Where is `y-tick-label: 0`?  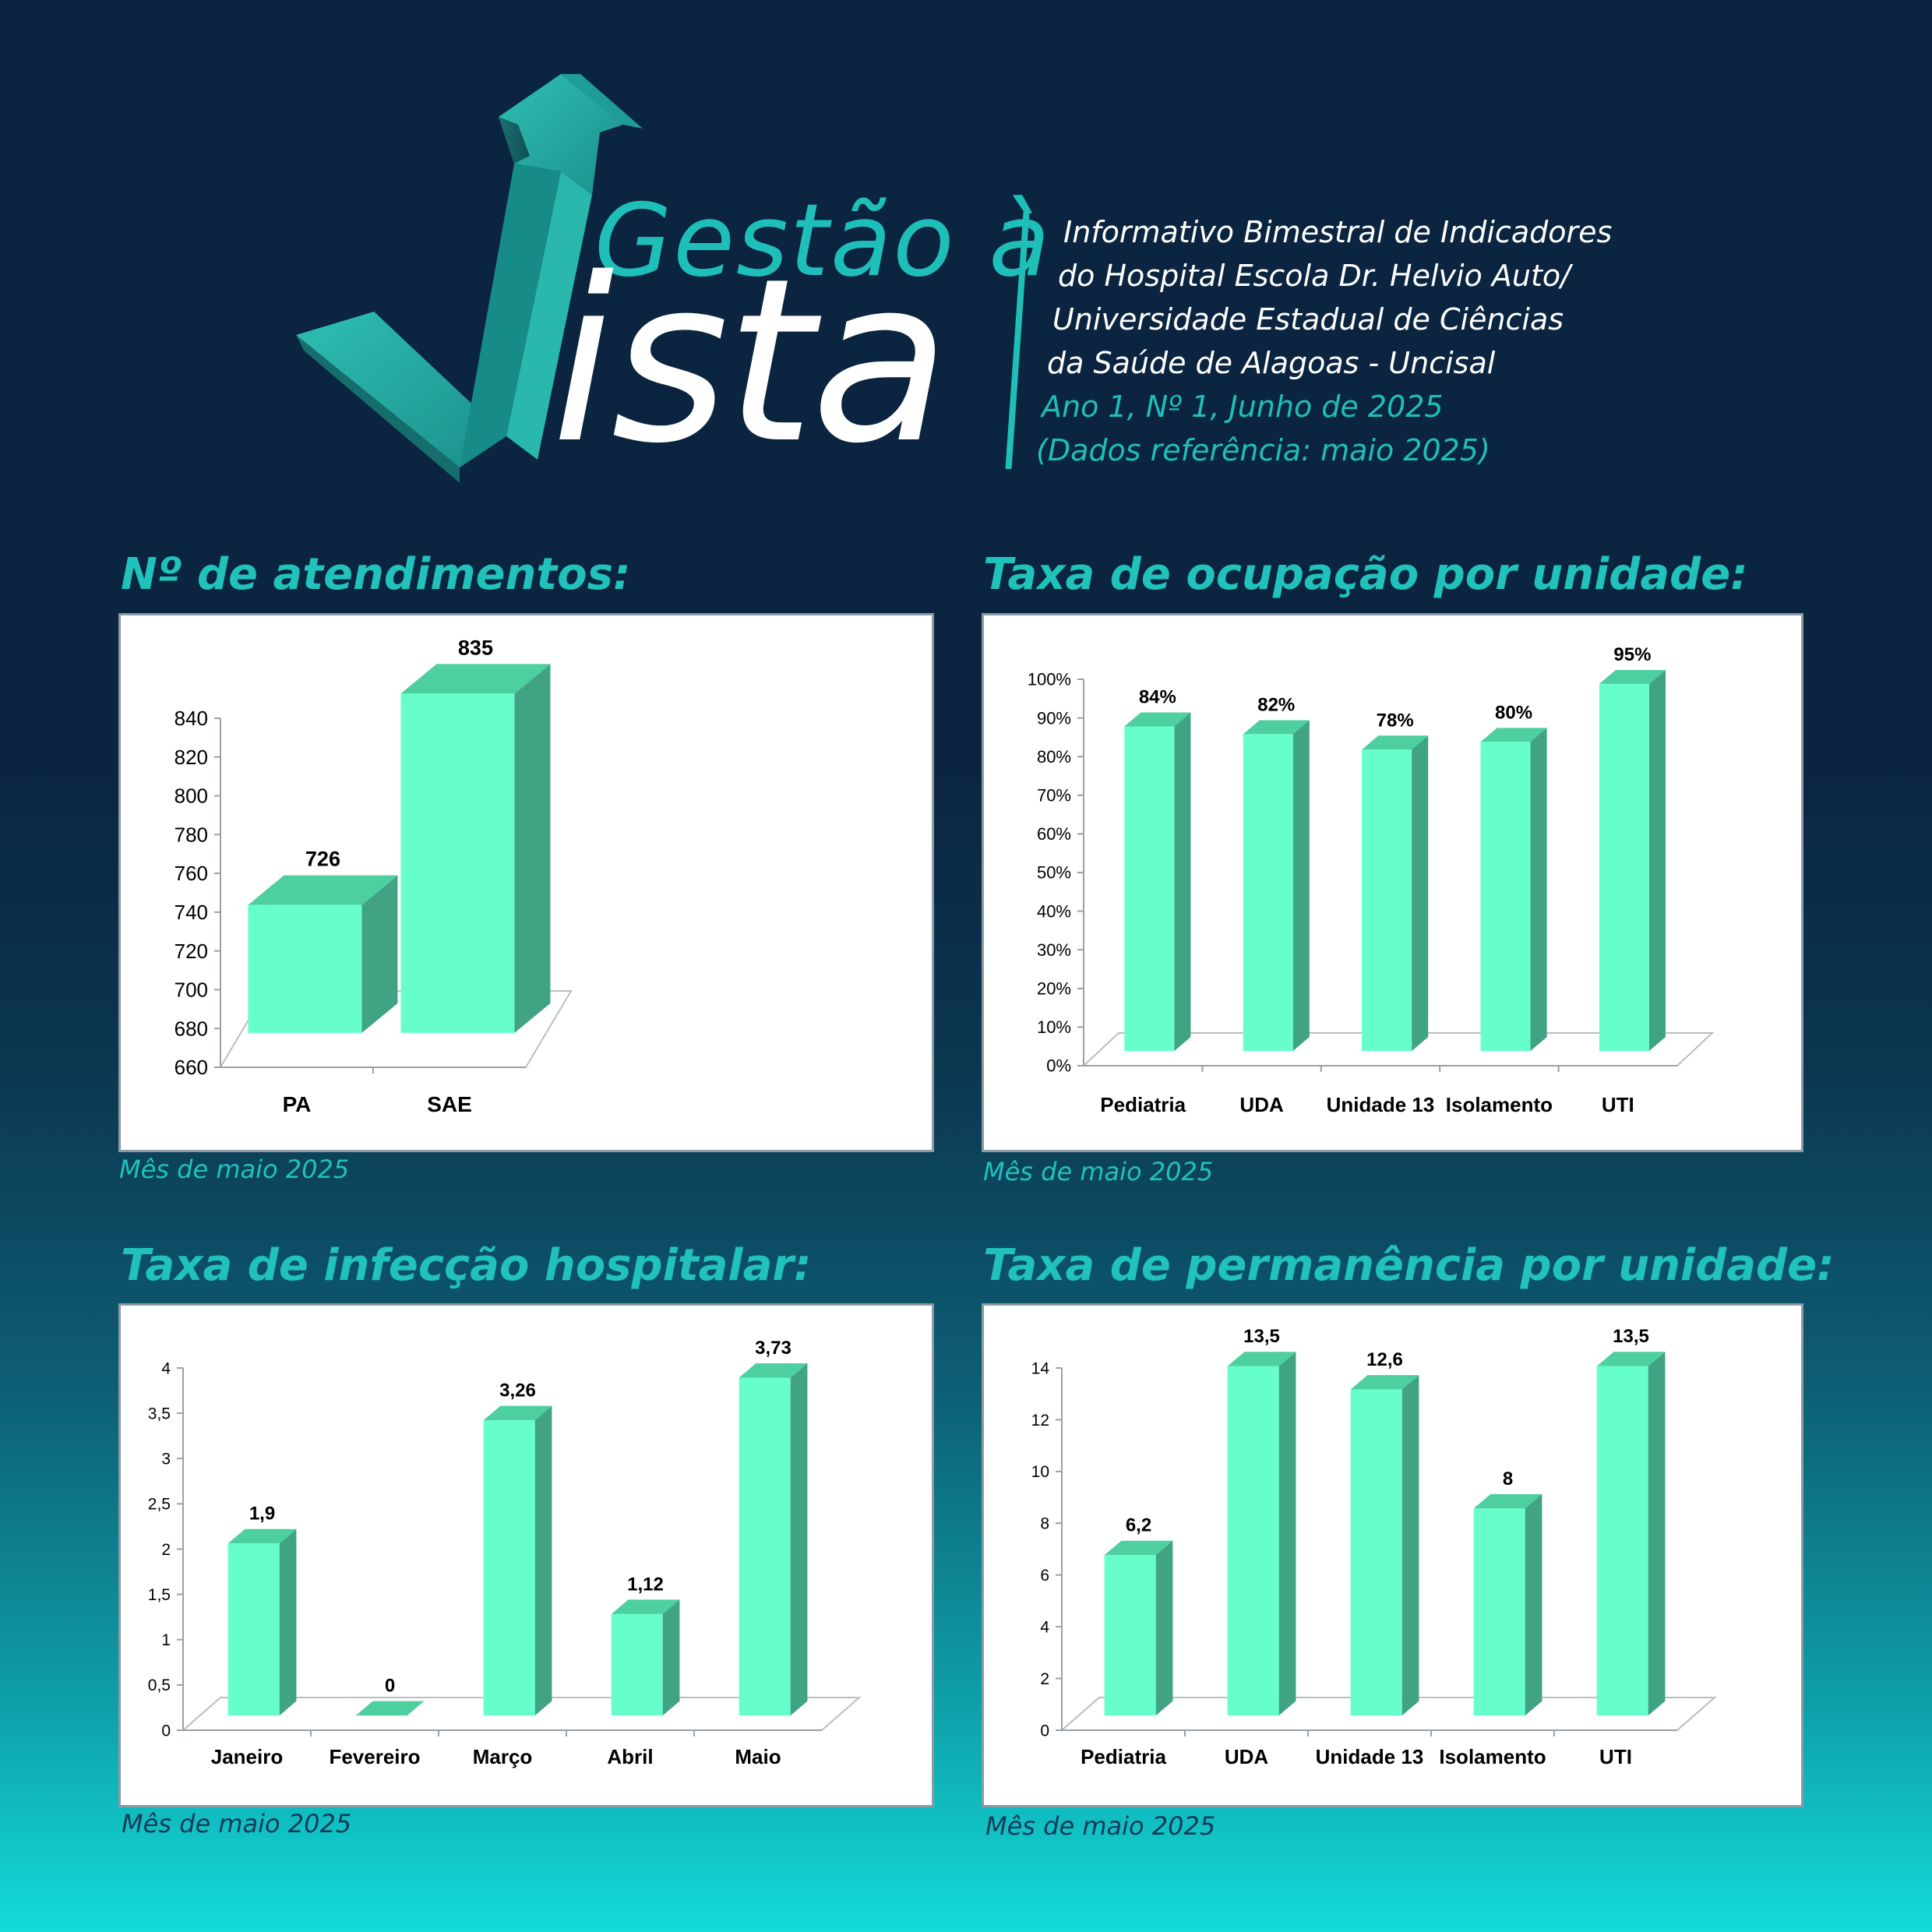
y-tick-label: 0 is located at coordinates (166, 1731).